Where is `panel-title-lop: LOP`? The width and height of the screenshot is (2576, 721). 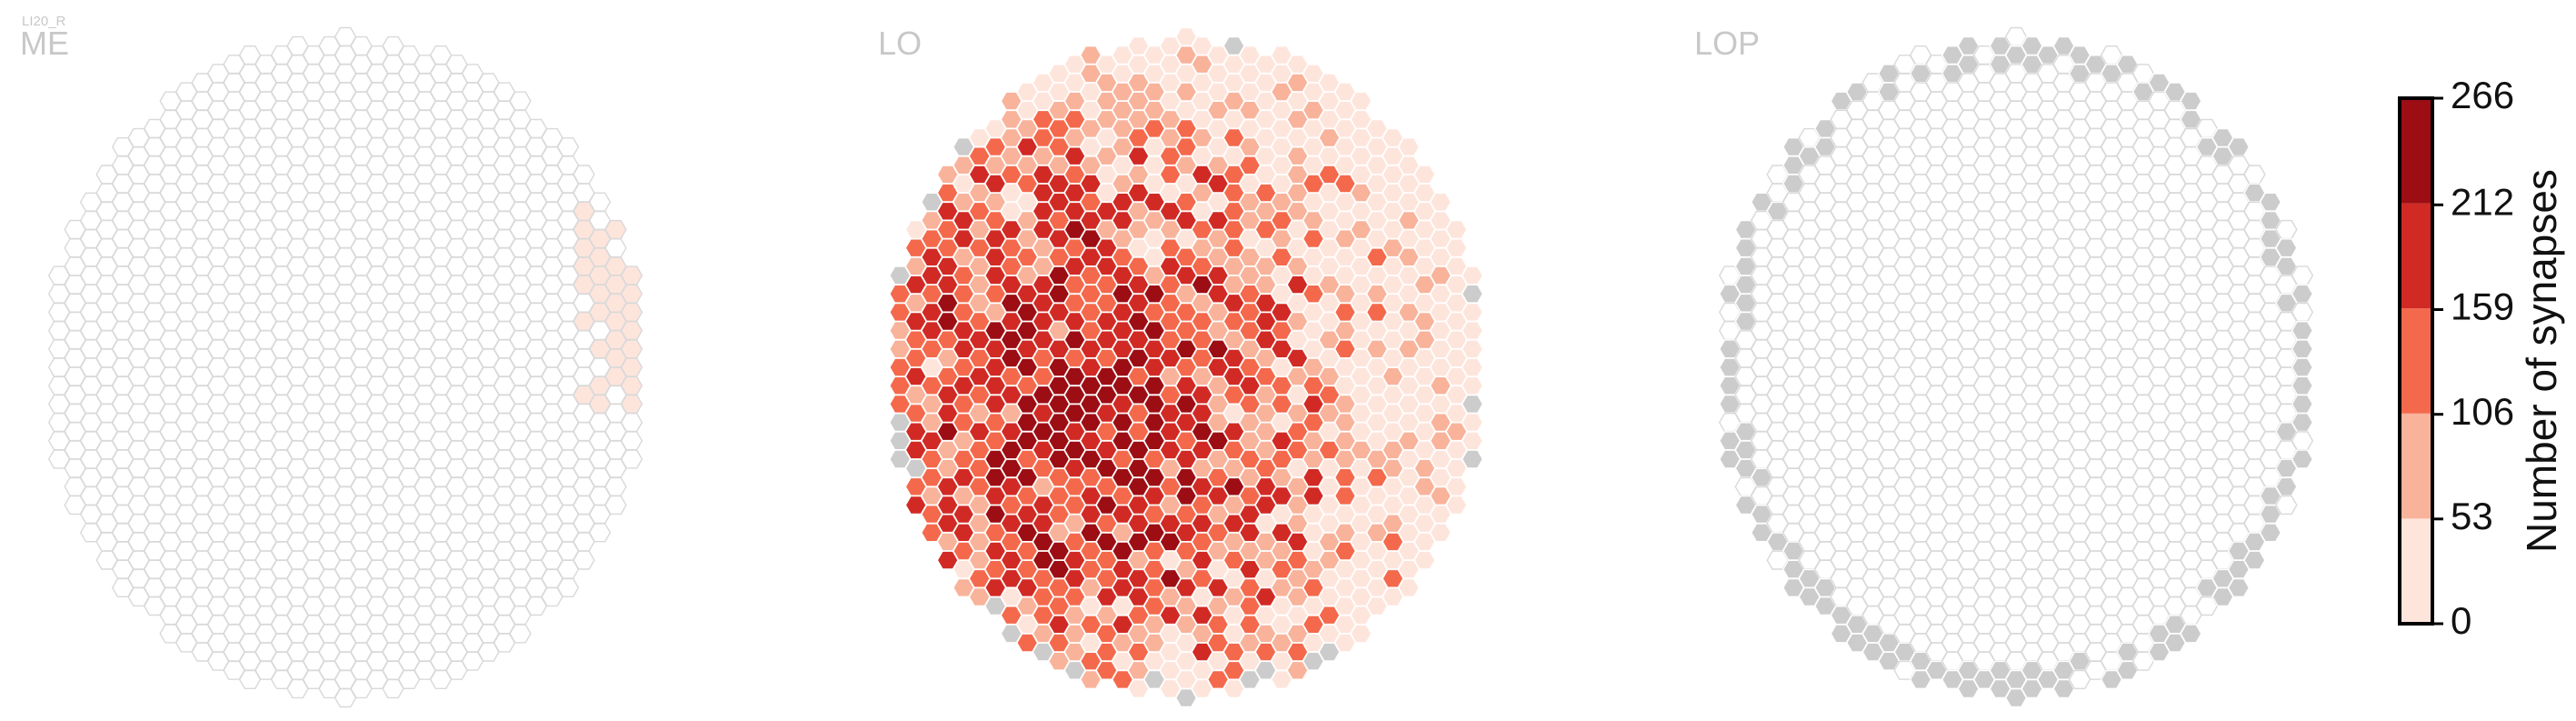 panel-title-lop: LOP is located at coordinates (1727, 43).